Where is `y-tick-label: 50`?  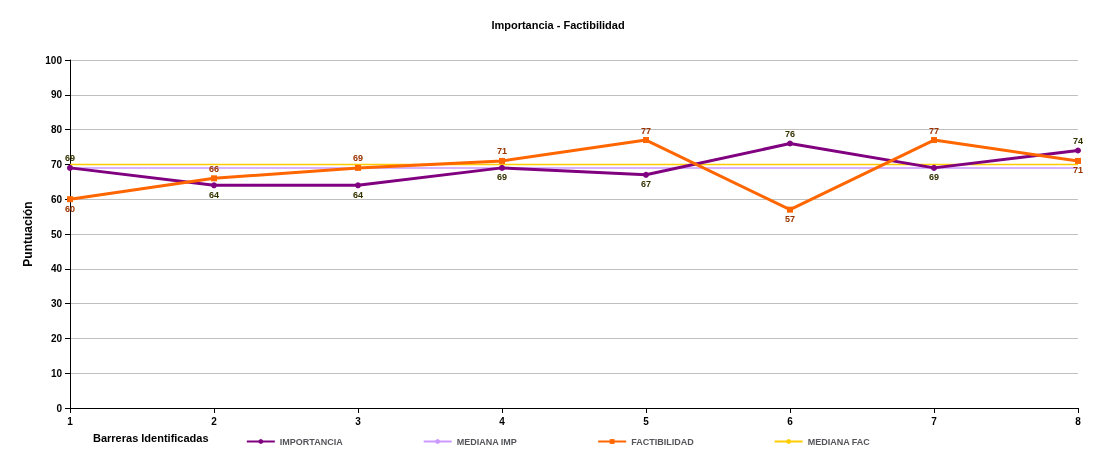 y-tick-label: 50 is located at coordinates (56, 234).